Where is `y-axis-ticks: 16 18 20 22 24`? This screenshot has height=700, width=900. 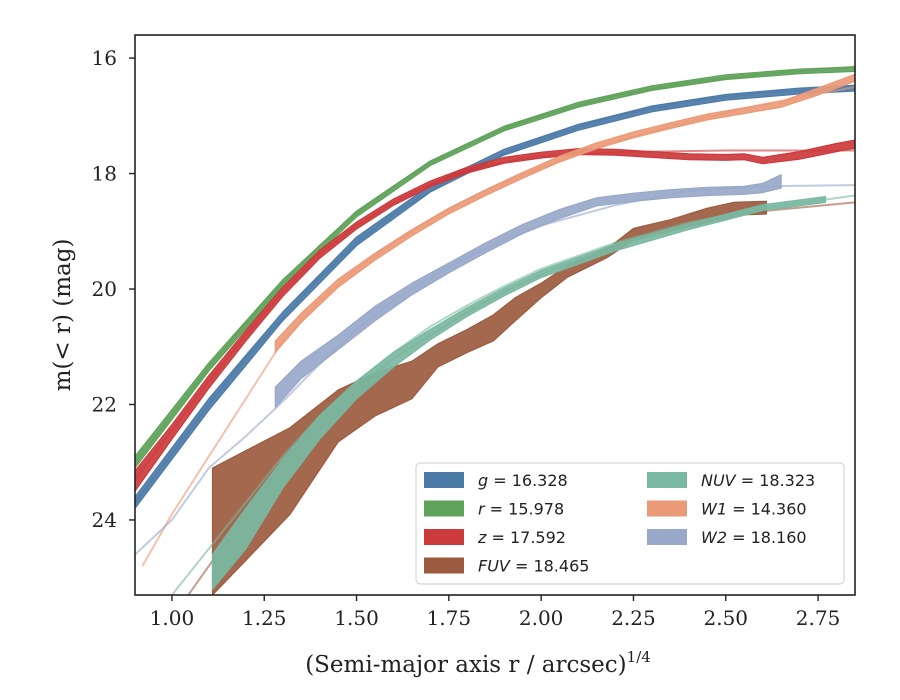
y-axis-ticks: 16 18 20 22 24 is located at coordinates (113, 289).